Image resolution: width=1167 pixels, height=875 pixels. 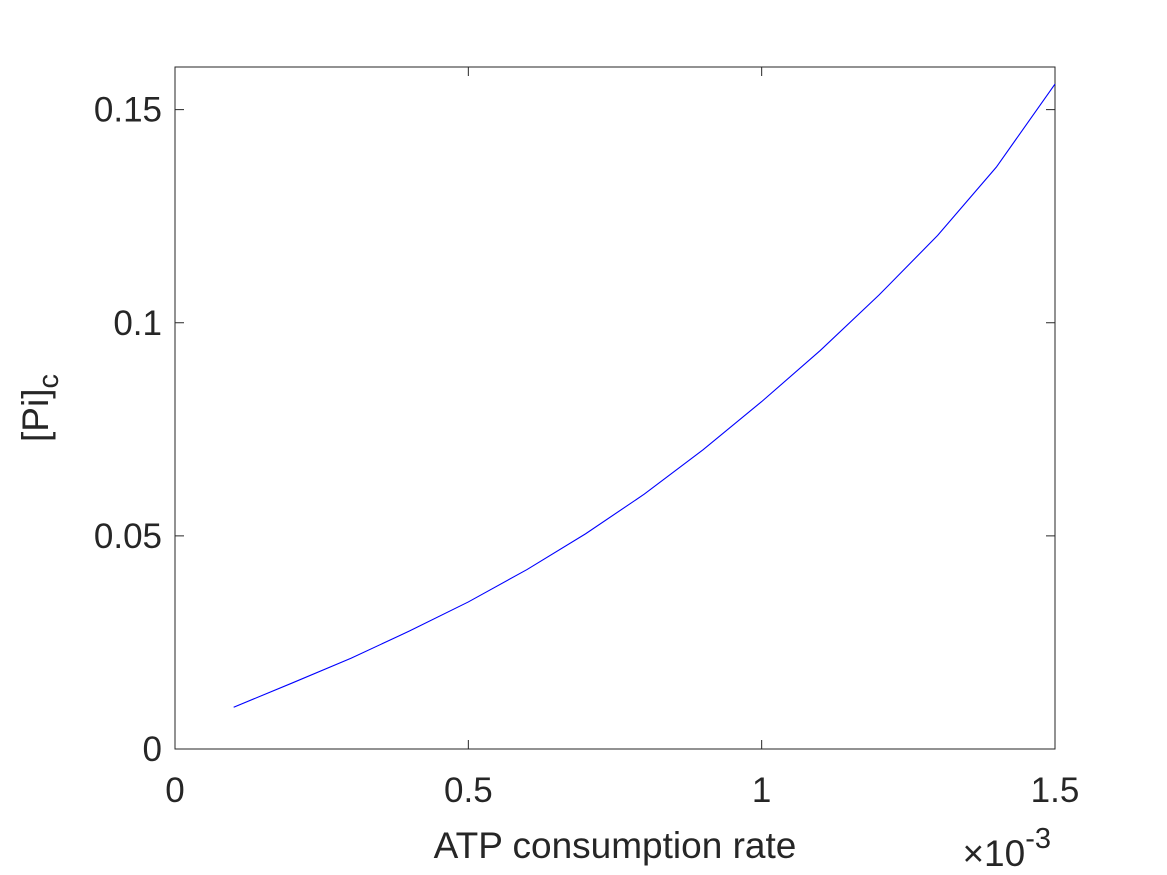 What do you see at coordinates (49, 381) in the screenshot?
I see `y-axis-label-subscript: c` at bounding box center [49, 381].